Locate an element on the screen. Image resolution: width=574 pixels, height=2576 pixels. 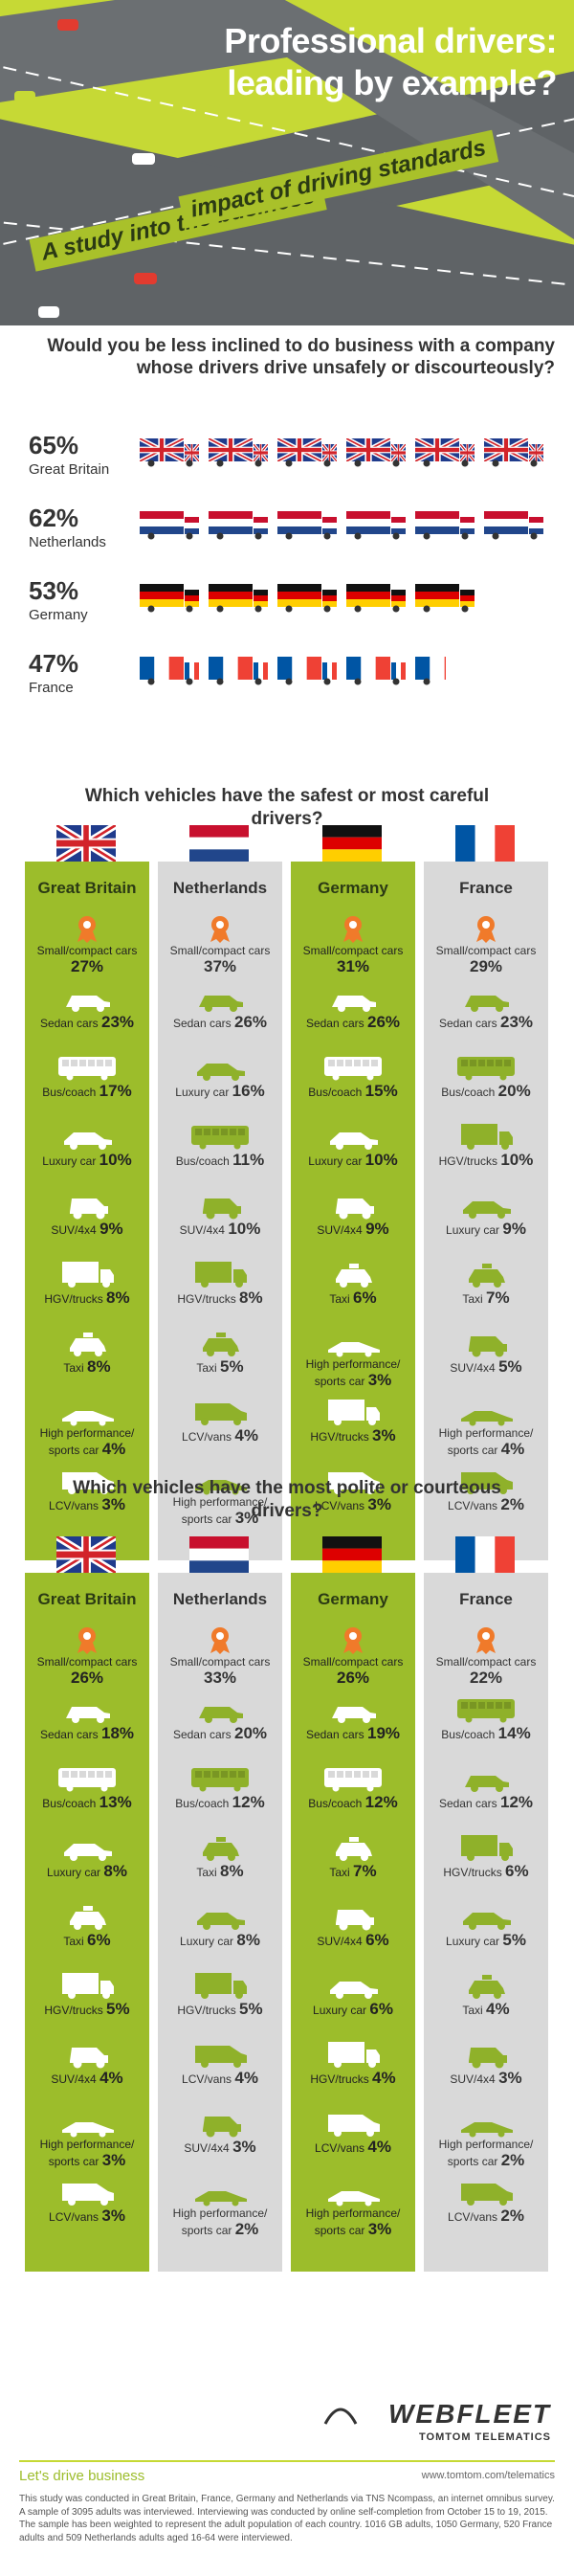
vehicle-cell: Small/compact cars 26% is located at coordinates (87, 1657).